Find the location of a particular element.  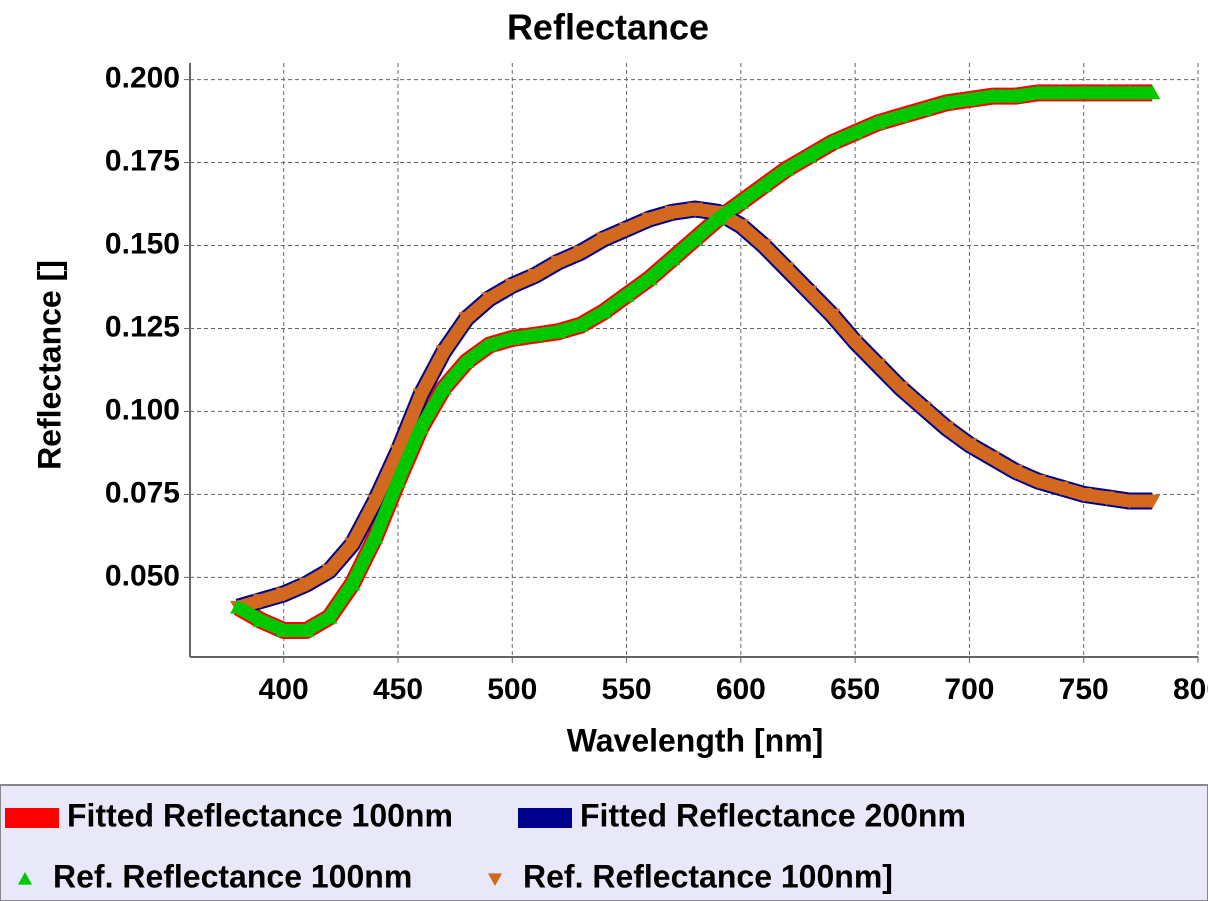

y-tick-label: 0.050 is located at coordinates (142, 575).